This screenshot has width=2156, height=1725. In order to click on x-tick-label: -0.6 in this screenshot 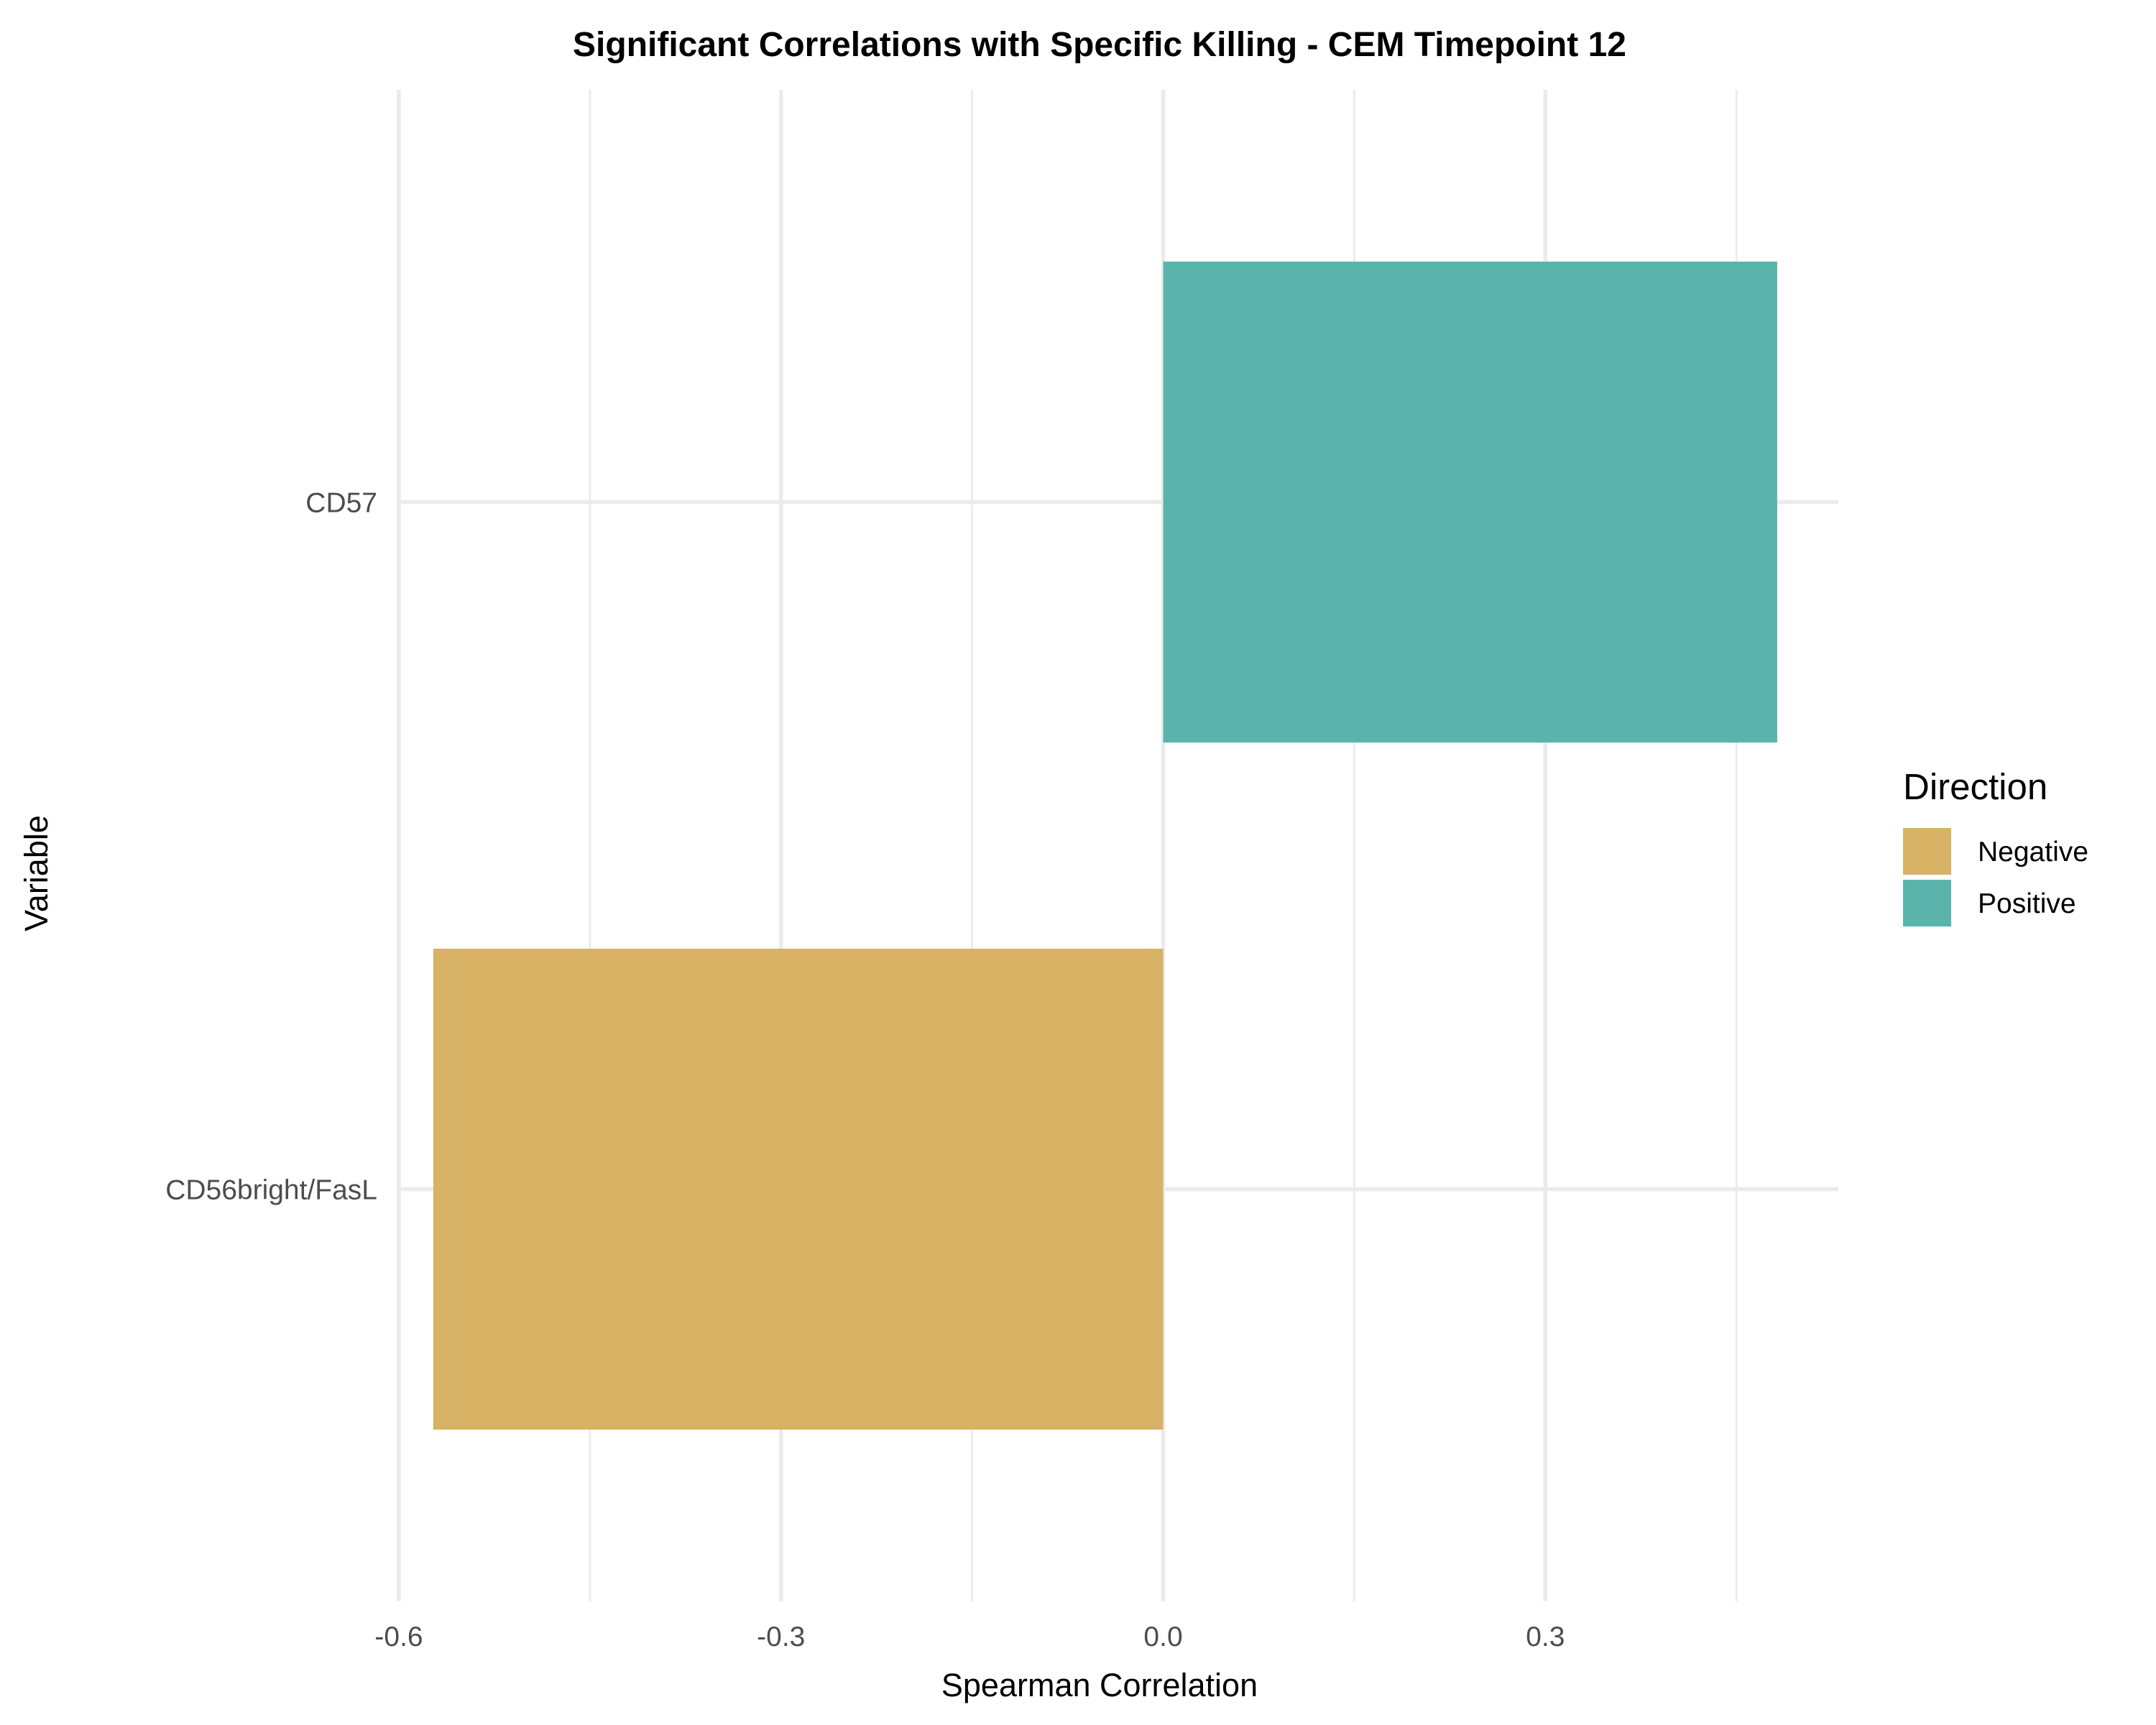, I will do `click(399, 1637)`.